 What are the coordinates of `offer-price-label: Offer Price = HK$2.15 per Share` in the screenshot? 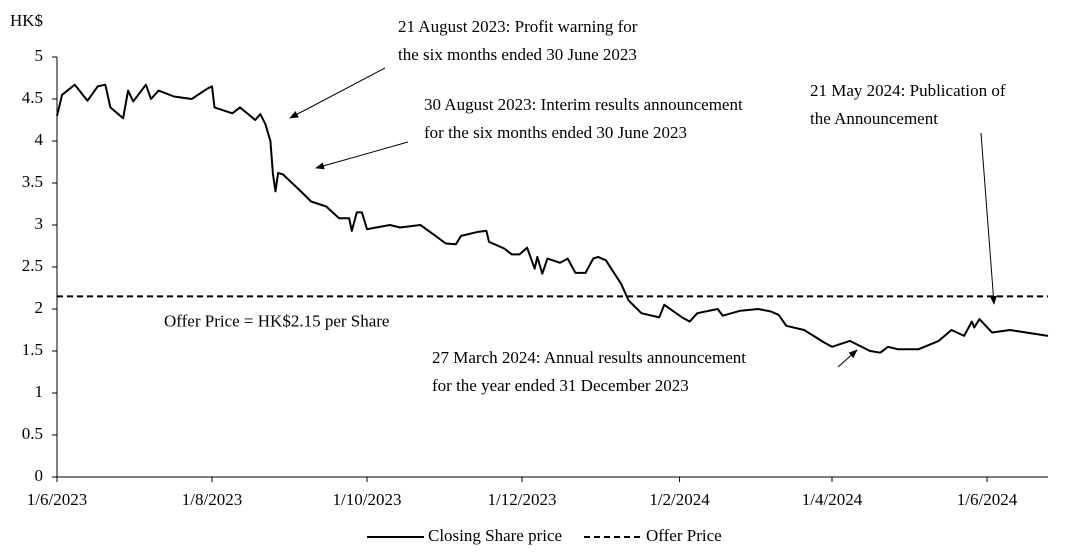 It's located at (276, 320).